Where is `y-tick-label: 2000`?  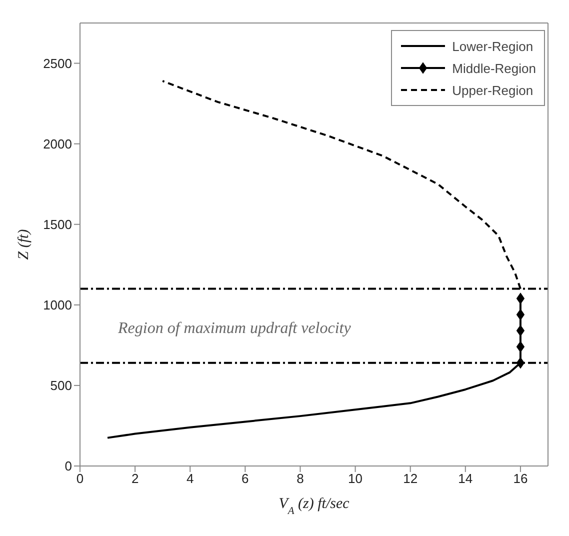
y-tick-label: 2000 is located at coordinates (57, 144).